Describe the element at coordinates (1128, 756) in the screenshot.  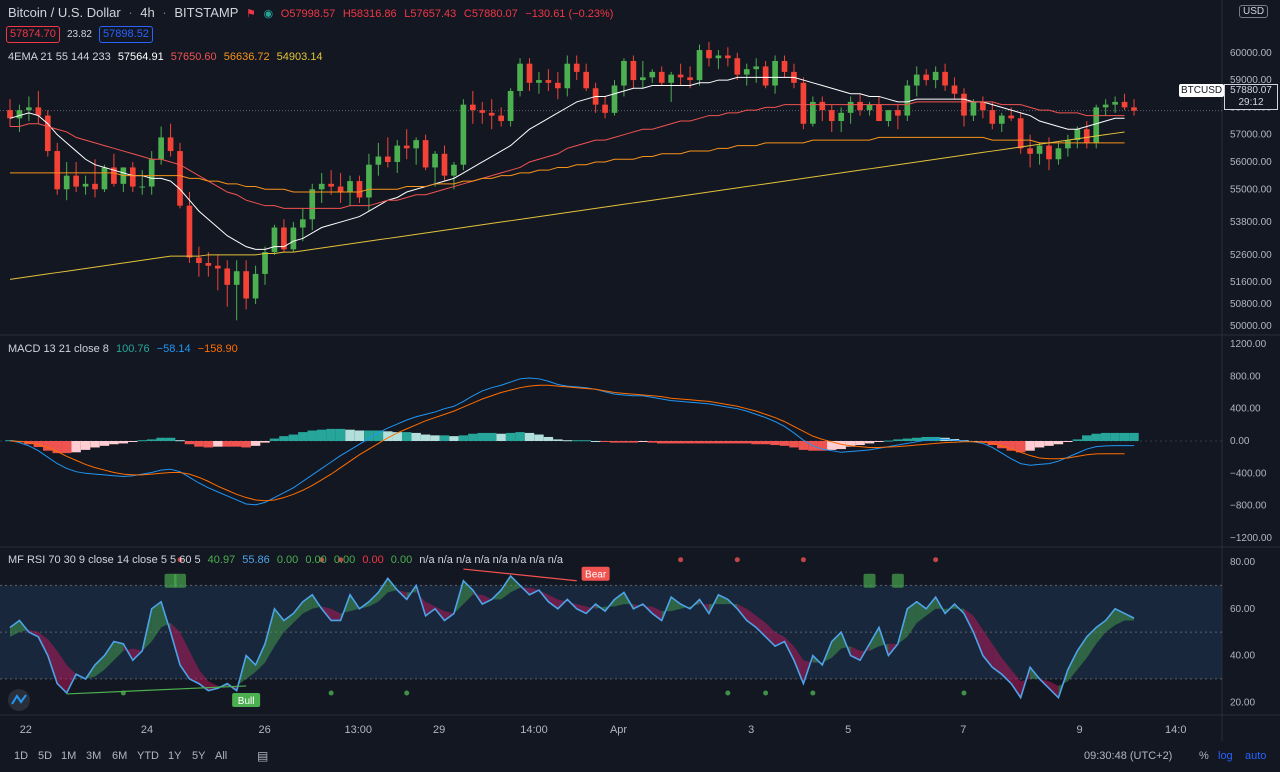
I see `clock: 09:30:48 (UTC+2)` at that location.